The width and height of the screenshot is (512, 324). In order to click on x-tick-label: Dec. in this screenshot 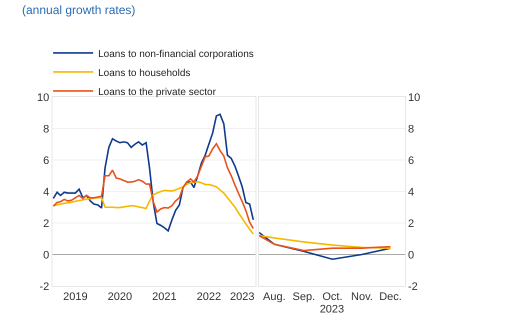, I will do `click(390, 297)`.